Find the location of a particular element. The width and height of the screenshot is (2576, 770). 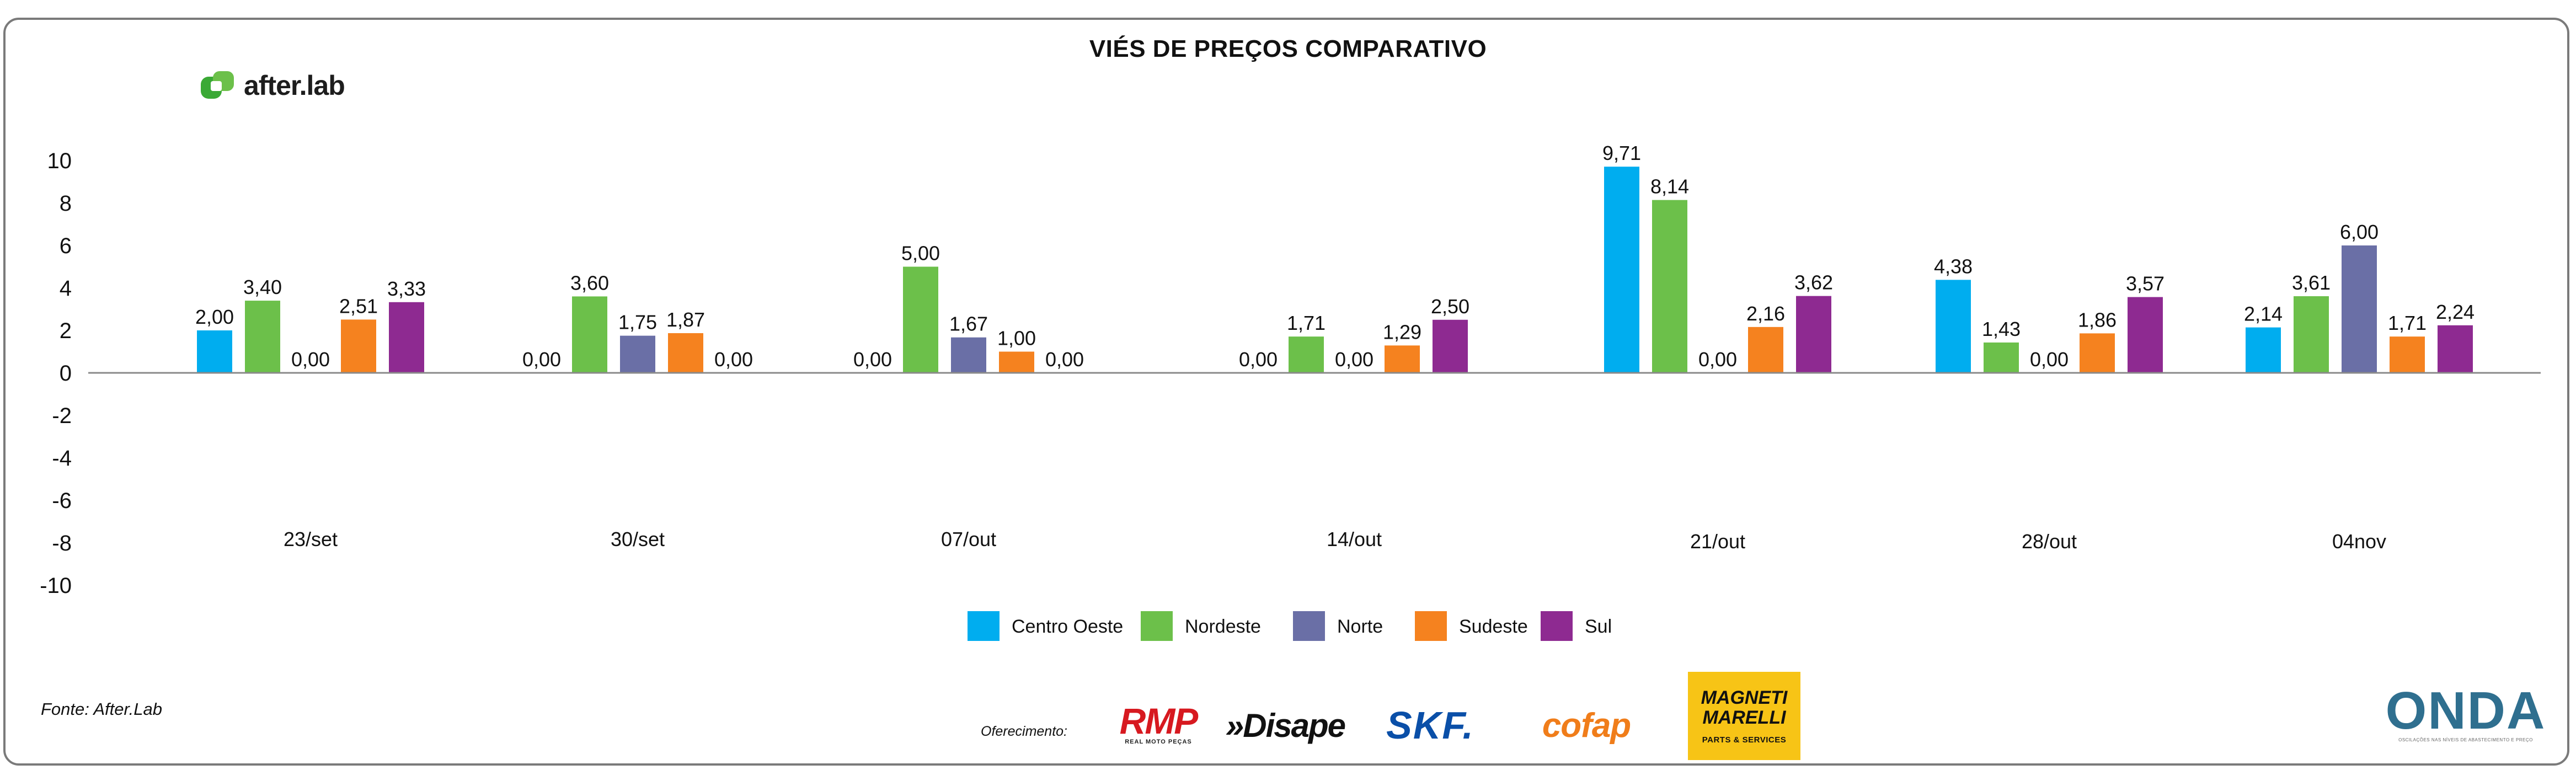

legend-label: Centro Oeste is located at coordinates (1067, 626).